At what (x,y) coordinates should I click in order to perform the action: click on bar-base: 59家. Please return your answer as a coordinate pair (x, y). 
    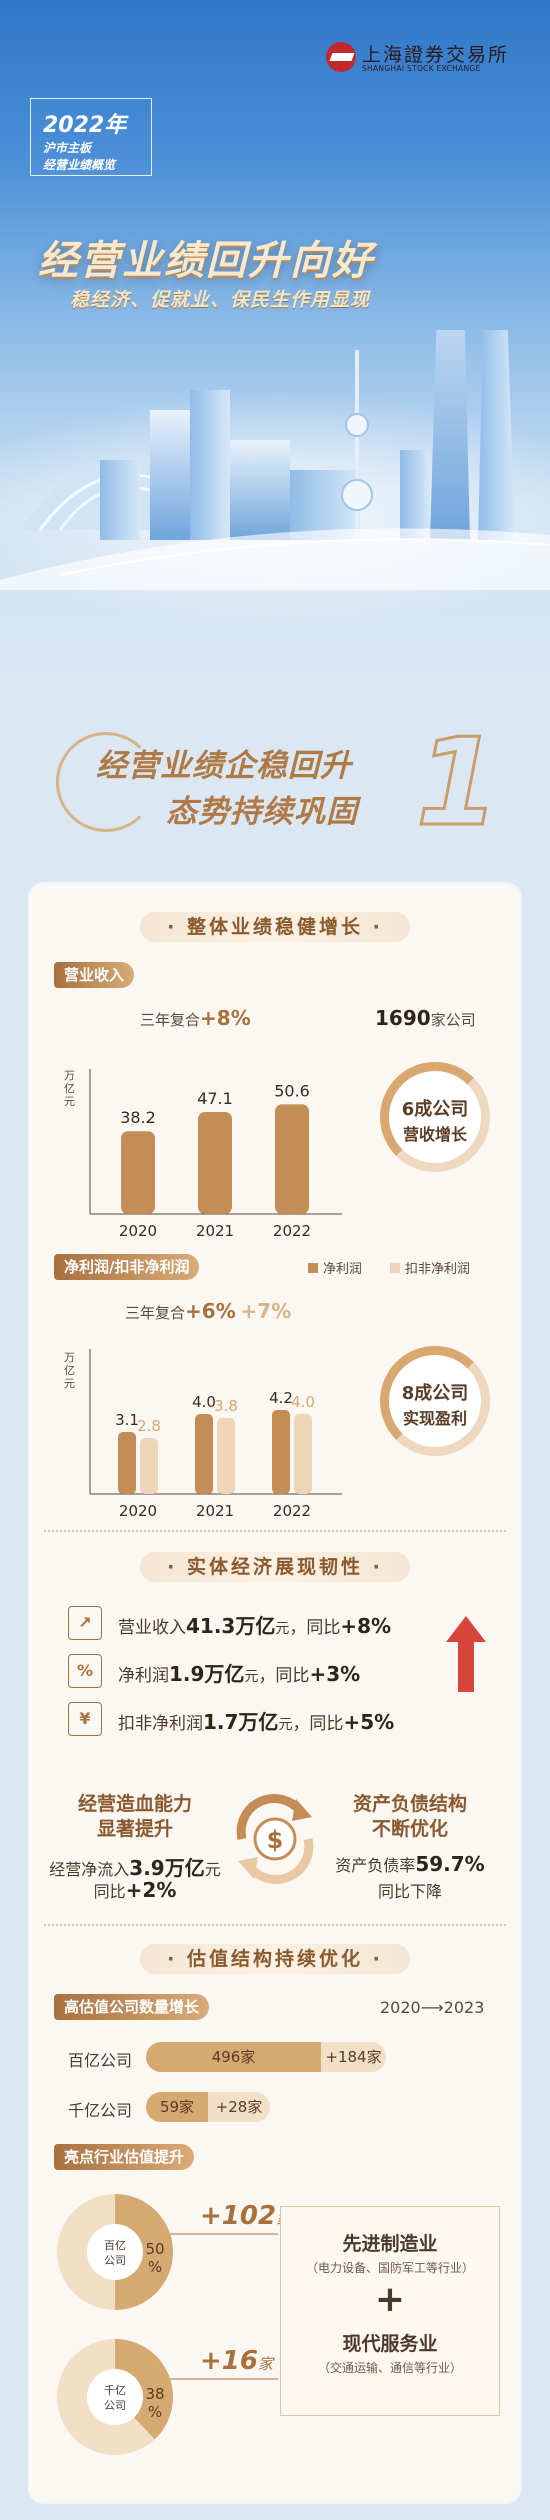
    Looking at the image, I should click on (177, 2107).